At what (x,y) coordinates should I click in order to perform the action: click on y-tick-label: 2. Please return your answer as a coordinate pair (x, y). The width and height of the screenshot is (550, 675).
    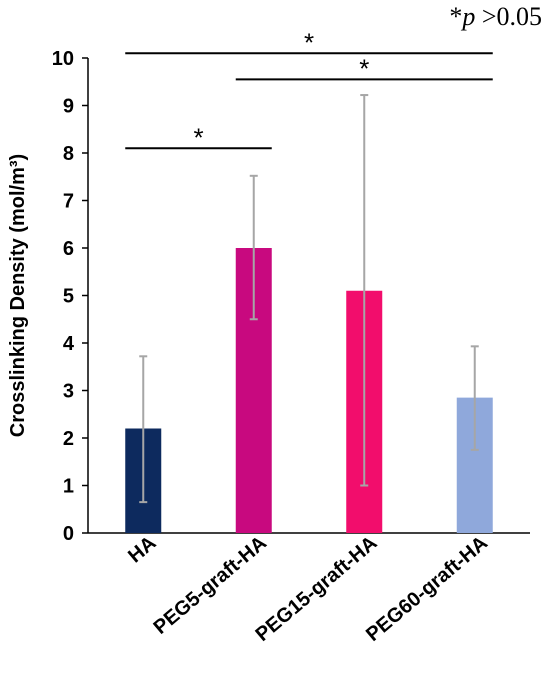
    Looking at the image, I should click on (68, 439).